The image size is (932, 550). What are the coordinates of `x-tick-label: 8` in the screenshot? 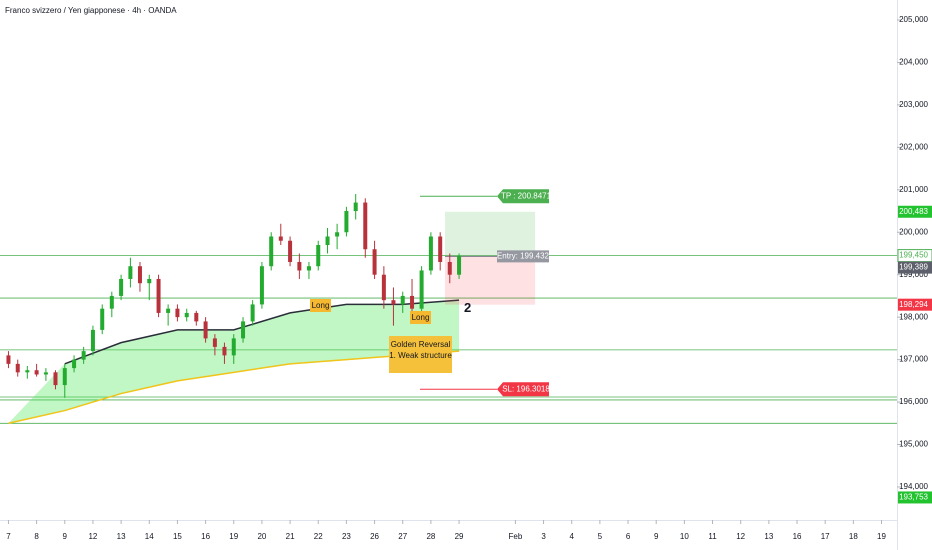 It's located at (36, 536).